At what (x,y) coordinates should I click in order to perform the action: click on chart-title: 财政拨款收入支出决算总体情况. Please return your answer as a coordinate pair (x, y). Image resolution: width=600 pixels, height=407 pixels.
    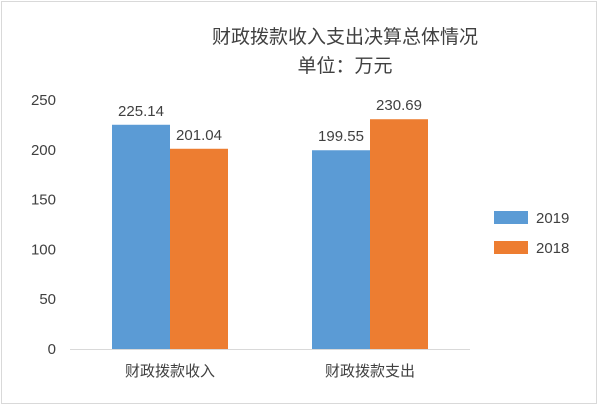
    Looking at the image, I should click on (345, 37).